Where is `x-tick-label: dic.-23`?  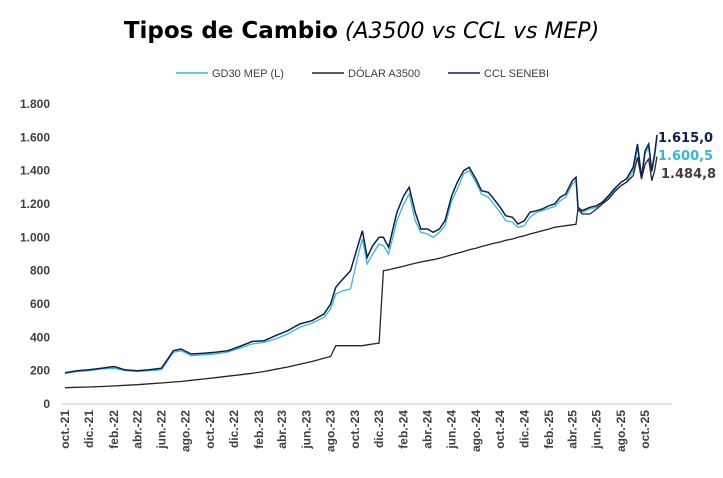
x-tick-label: dic.-23 is located at coordinates (379, 429).